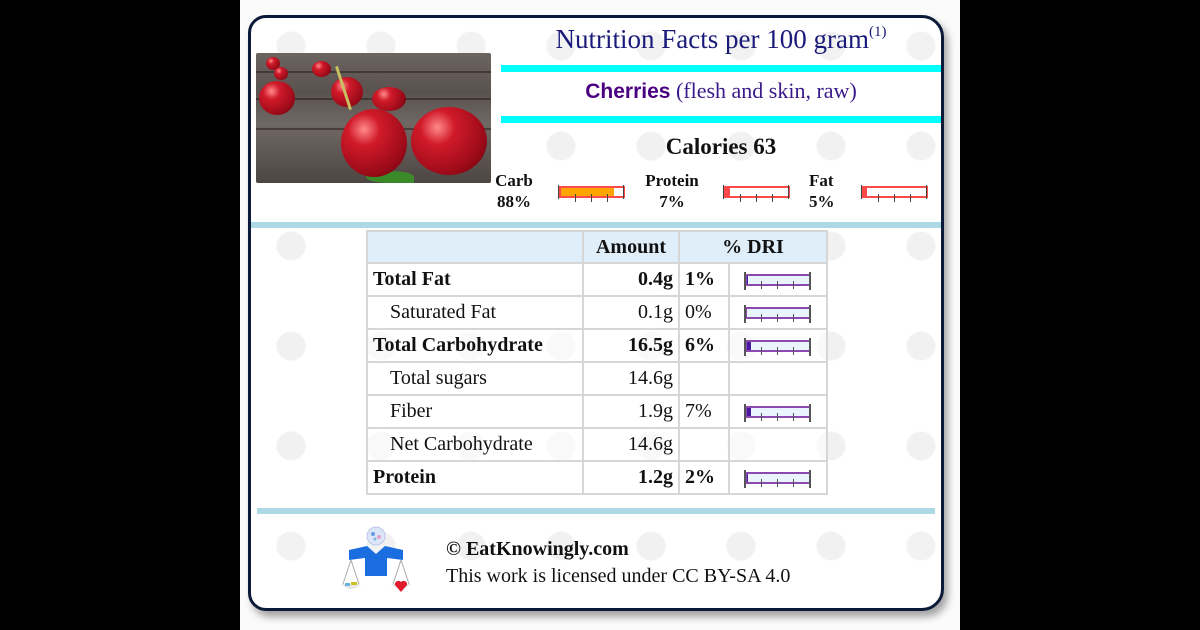 This screenshot has height=630, width=1200. What do you see at coordinates (721, 146) in the screenshot?
I see `calories-label: Calories 63` at bounding box center [721, 146].